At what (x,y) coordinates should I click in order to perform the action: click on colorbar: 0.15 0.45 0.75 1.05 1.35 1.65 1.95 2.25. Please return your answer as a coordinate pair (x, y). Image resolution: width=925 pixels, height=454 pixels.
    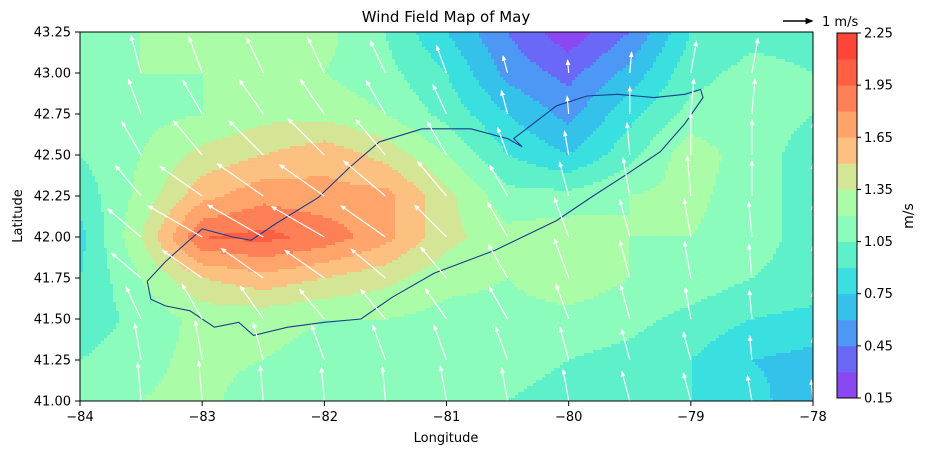
    Looking at the image, I should click on (865, 217).